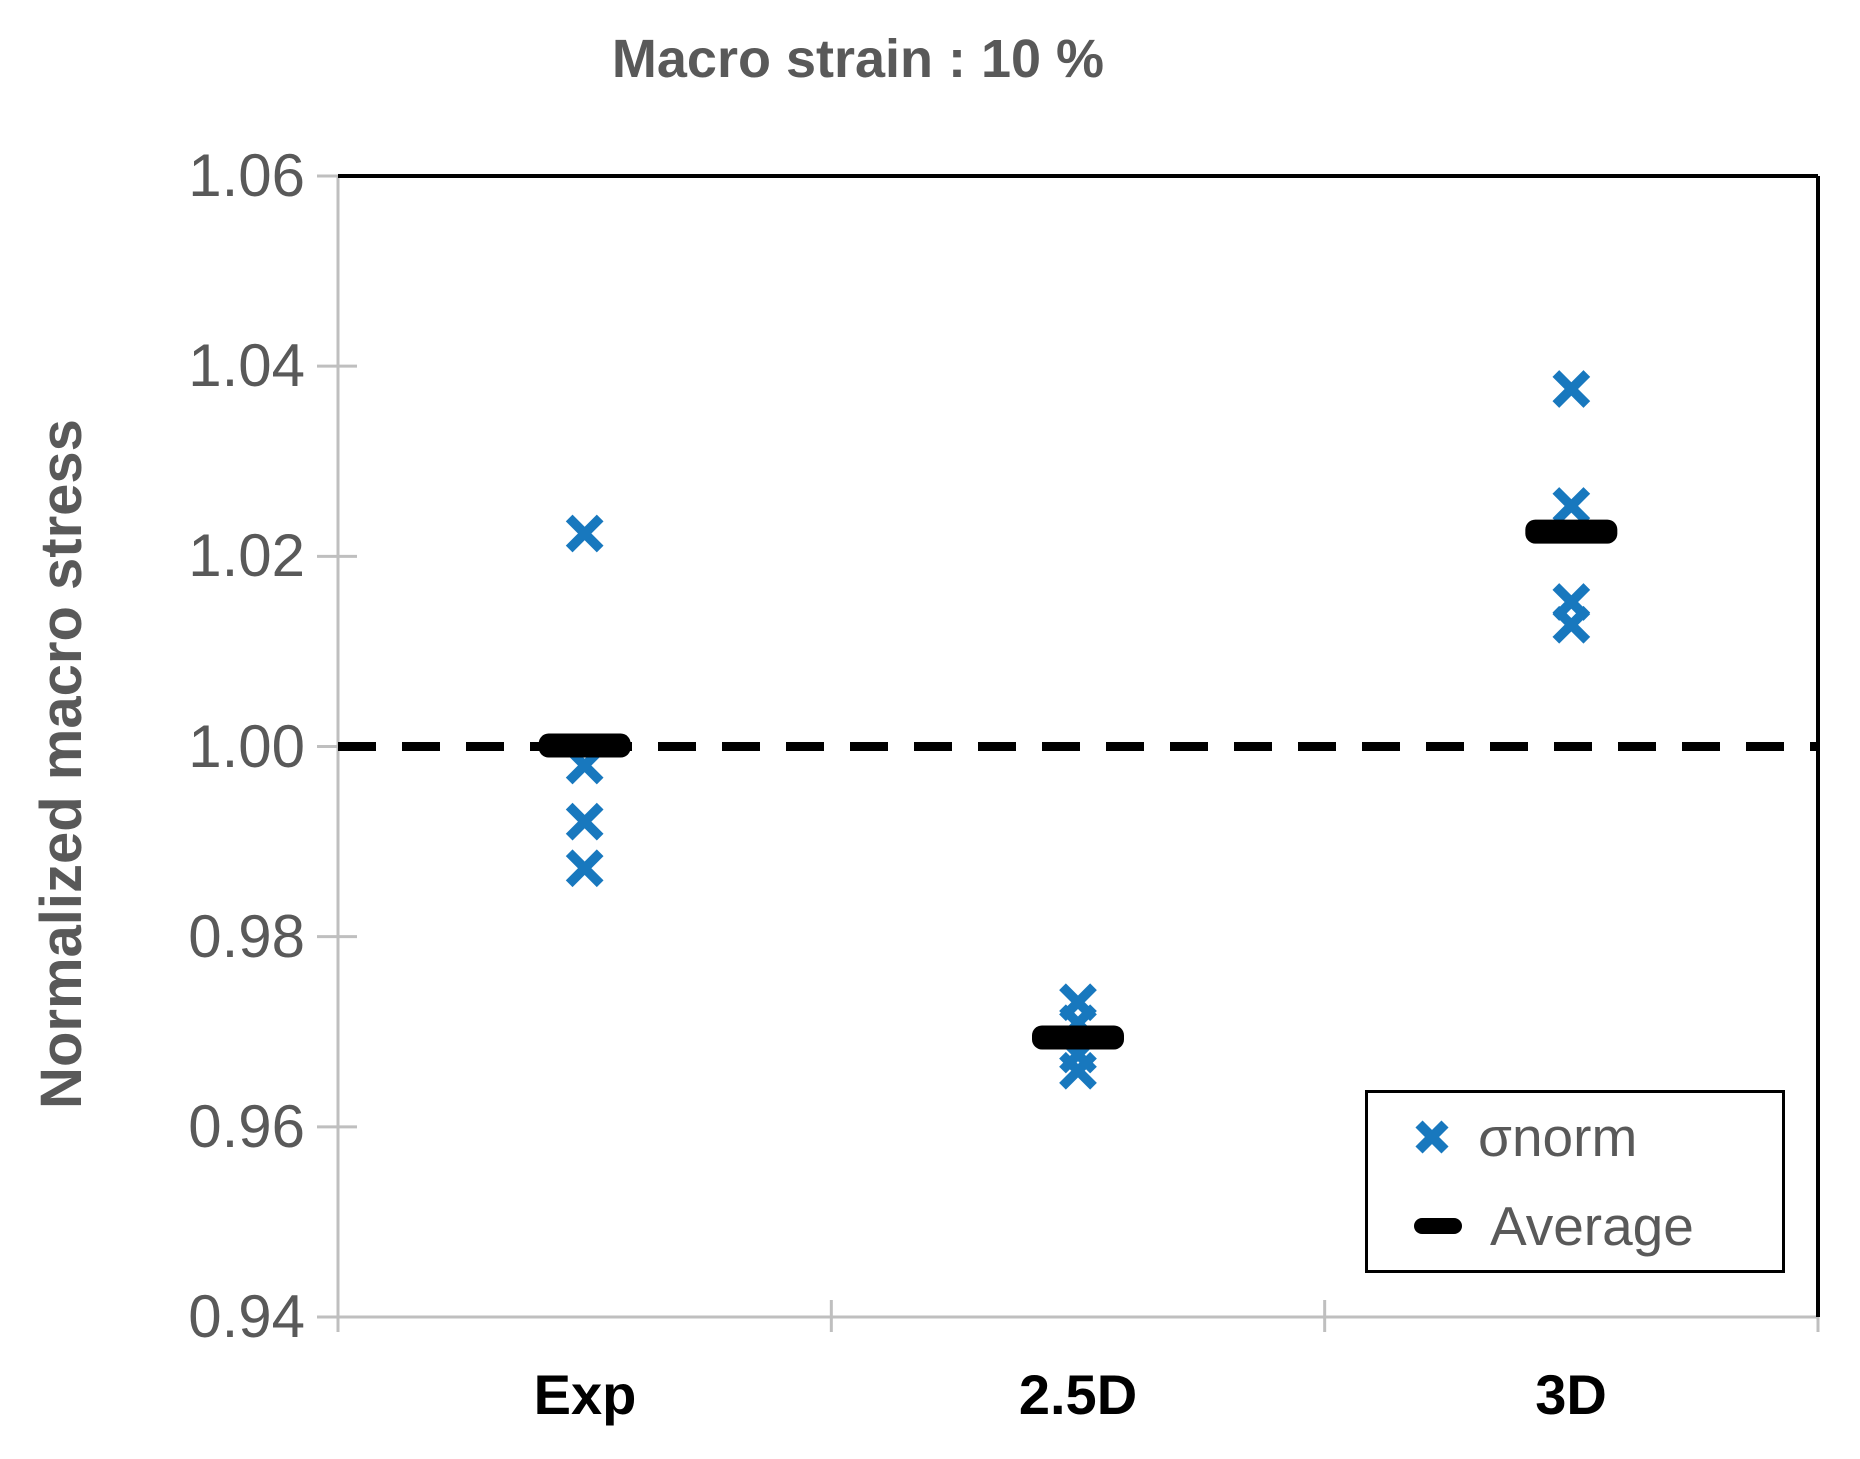 This screenshot has width=1860, height=1459. What do you see at coordinates (1558, 1137) in the screenshot?
I see `legend-label: σnorm` at bounding box center [1558, 1137].